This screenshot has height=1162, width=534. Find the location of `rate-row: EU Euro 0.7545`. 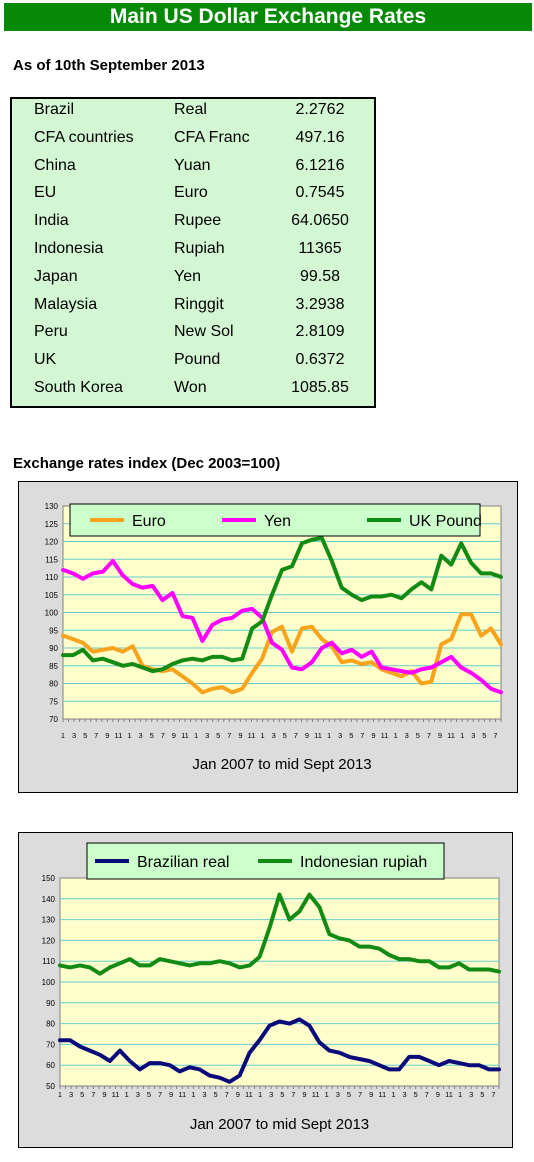

rate-row: EU Euro 0.7545 is located at coordinates (193, 198).